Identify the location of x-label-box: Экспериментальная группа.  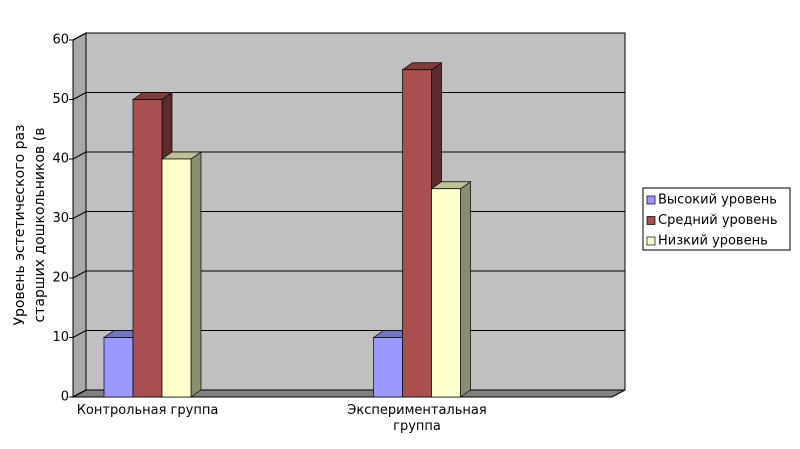
(417, 418).